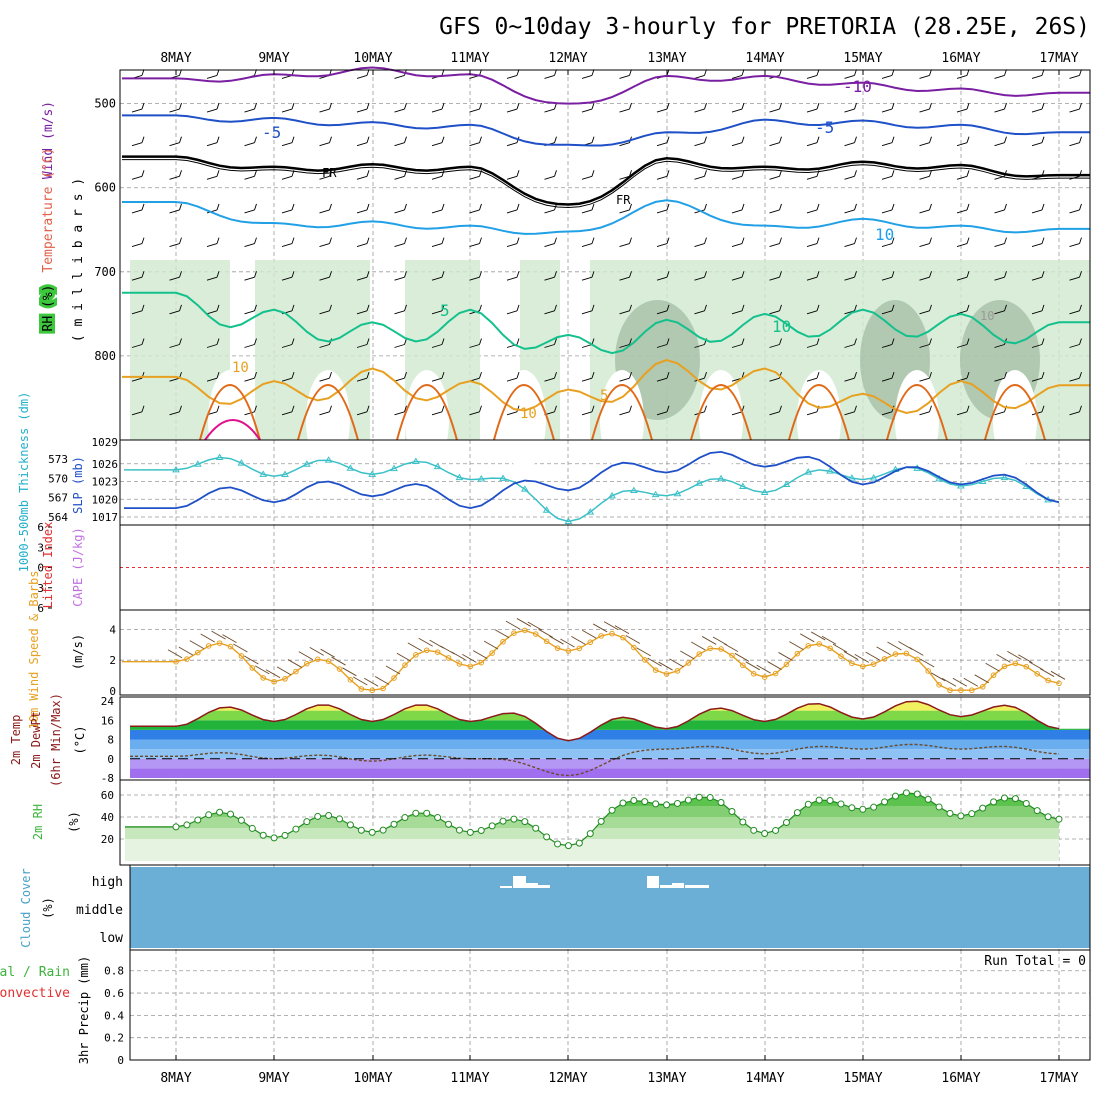  I want to click on temp-color-band, so click(610, 754).